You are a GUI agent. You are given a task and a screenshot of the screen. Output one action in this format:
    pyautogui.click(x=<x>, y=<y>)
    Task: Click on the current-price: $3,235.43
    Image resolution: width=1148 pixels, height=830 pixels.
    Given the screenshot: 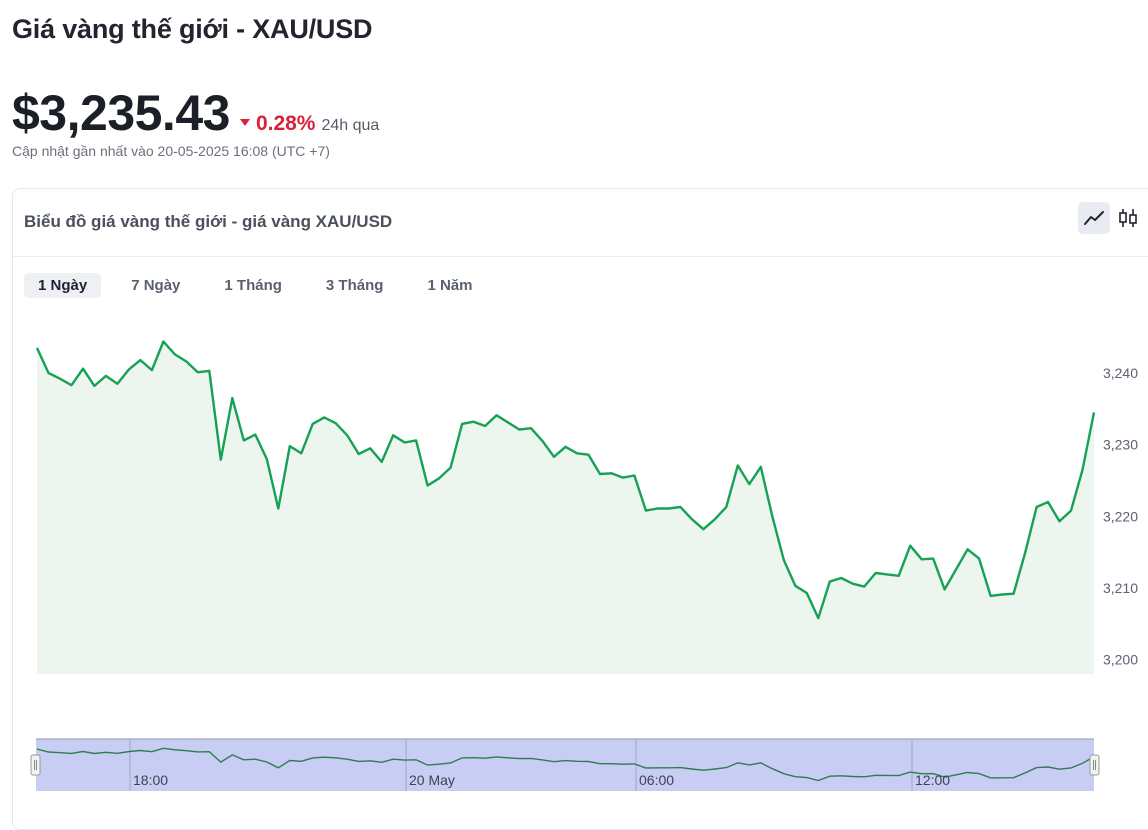 What is the action you would take?
    pyautogui.click(x=121, y=113)
    